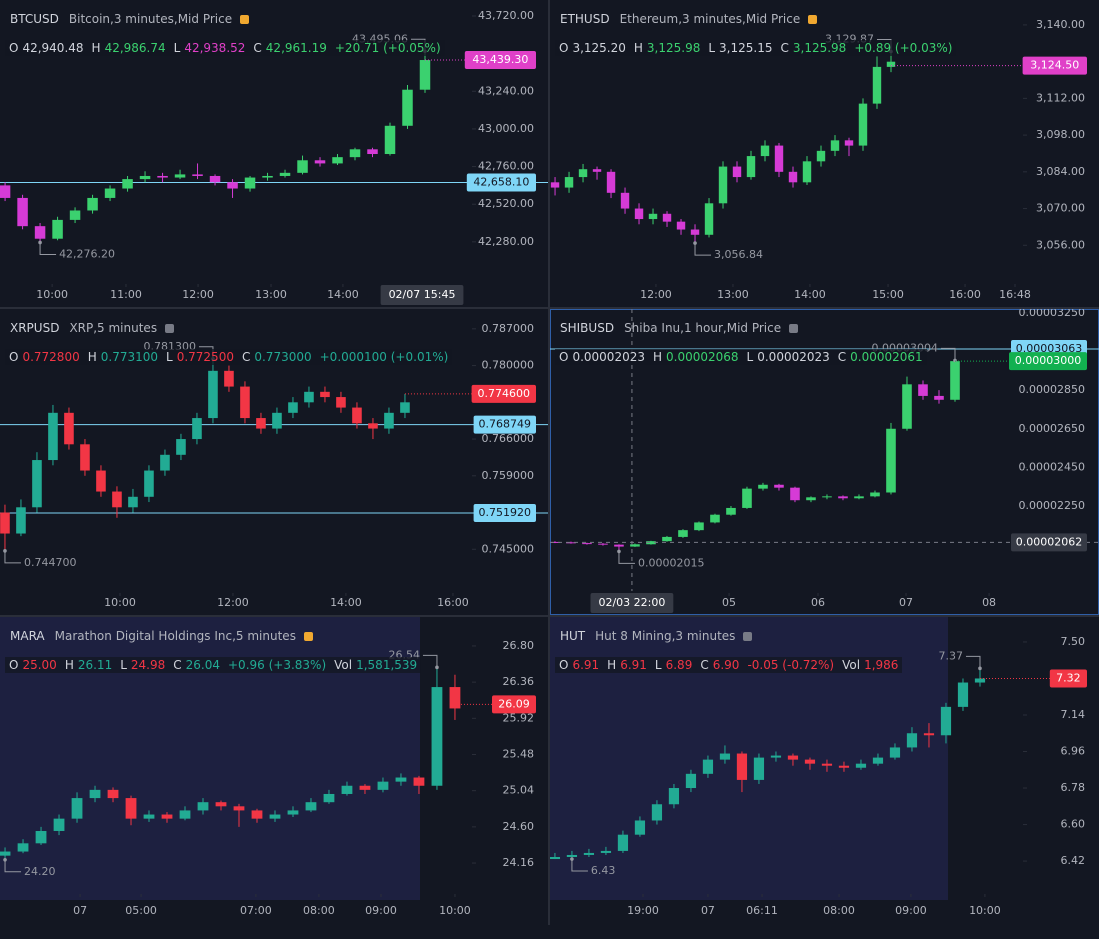  Describe the element at coordinates (1049, 541) in the screenshot. I see `crosshair-y-label: 0.00002062` at that location.